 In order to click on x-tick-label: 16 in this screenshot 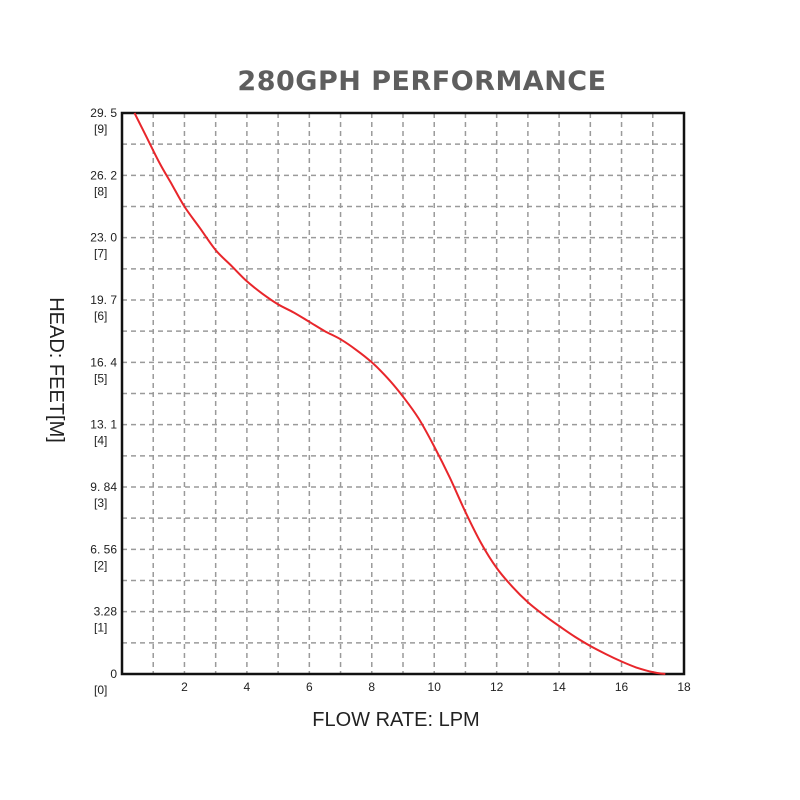, I will do `click(622, 687)`.